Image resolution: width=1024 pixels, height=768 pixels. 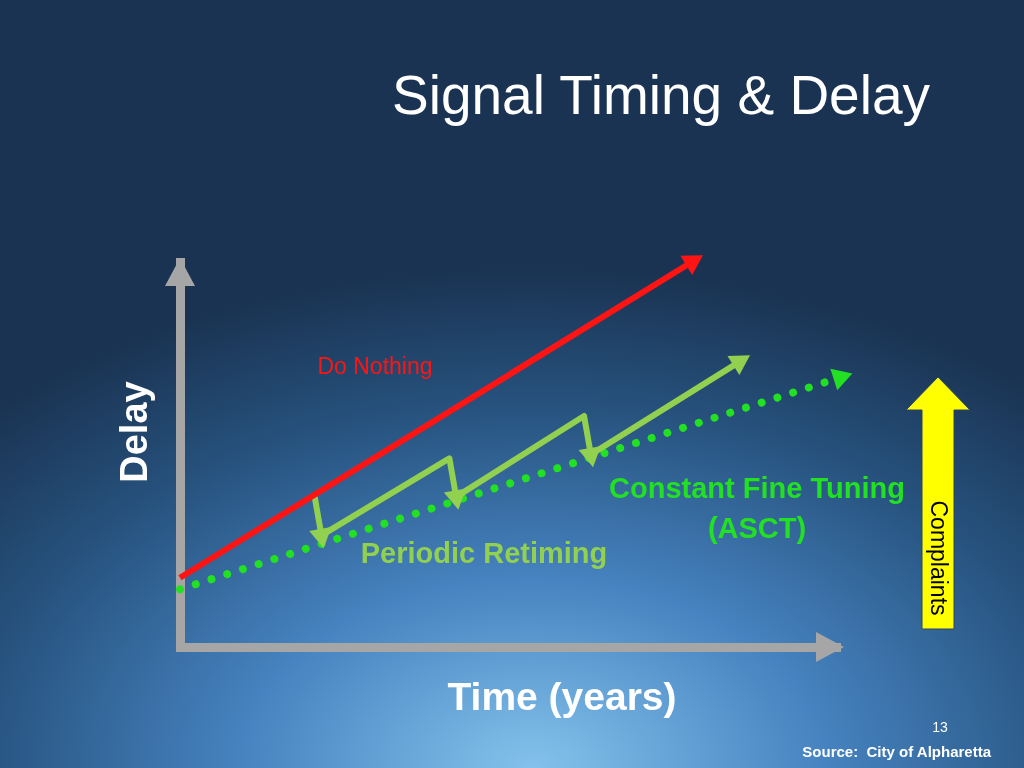 What do you see at coordinates (896, 752) in the screenshot?
I see `source-note: Source: City of Alpharetta` at bounding box center [896, 752].